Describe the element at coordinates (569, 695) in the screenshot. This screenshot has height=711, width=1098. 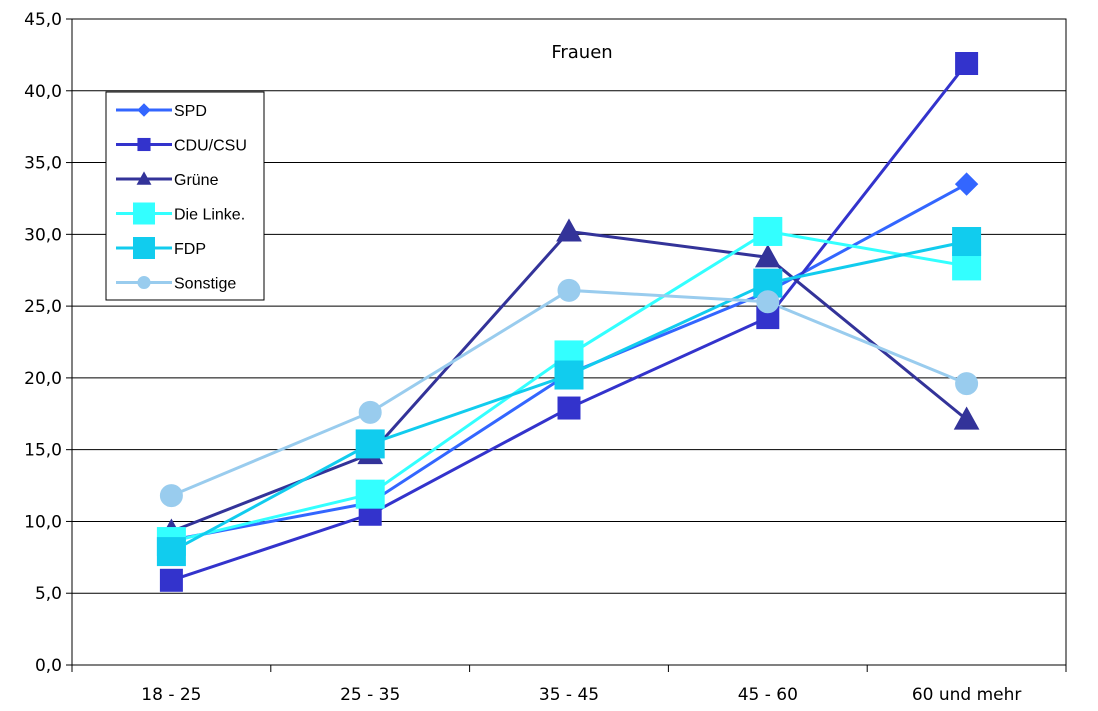
I see `x-tick-label: 35 - 45` at that location.